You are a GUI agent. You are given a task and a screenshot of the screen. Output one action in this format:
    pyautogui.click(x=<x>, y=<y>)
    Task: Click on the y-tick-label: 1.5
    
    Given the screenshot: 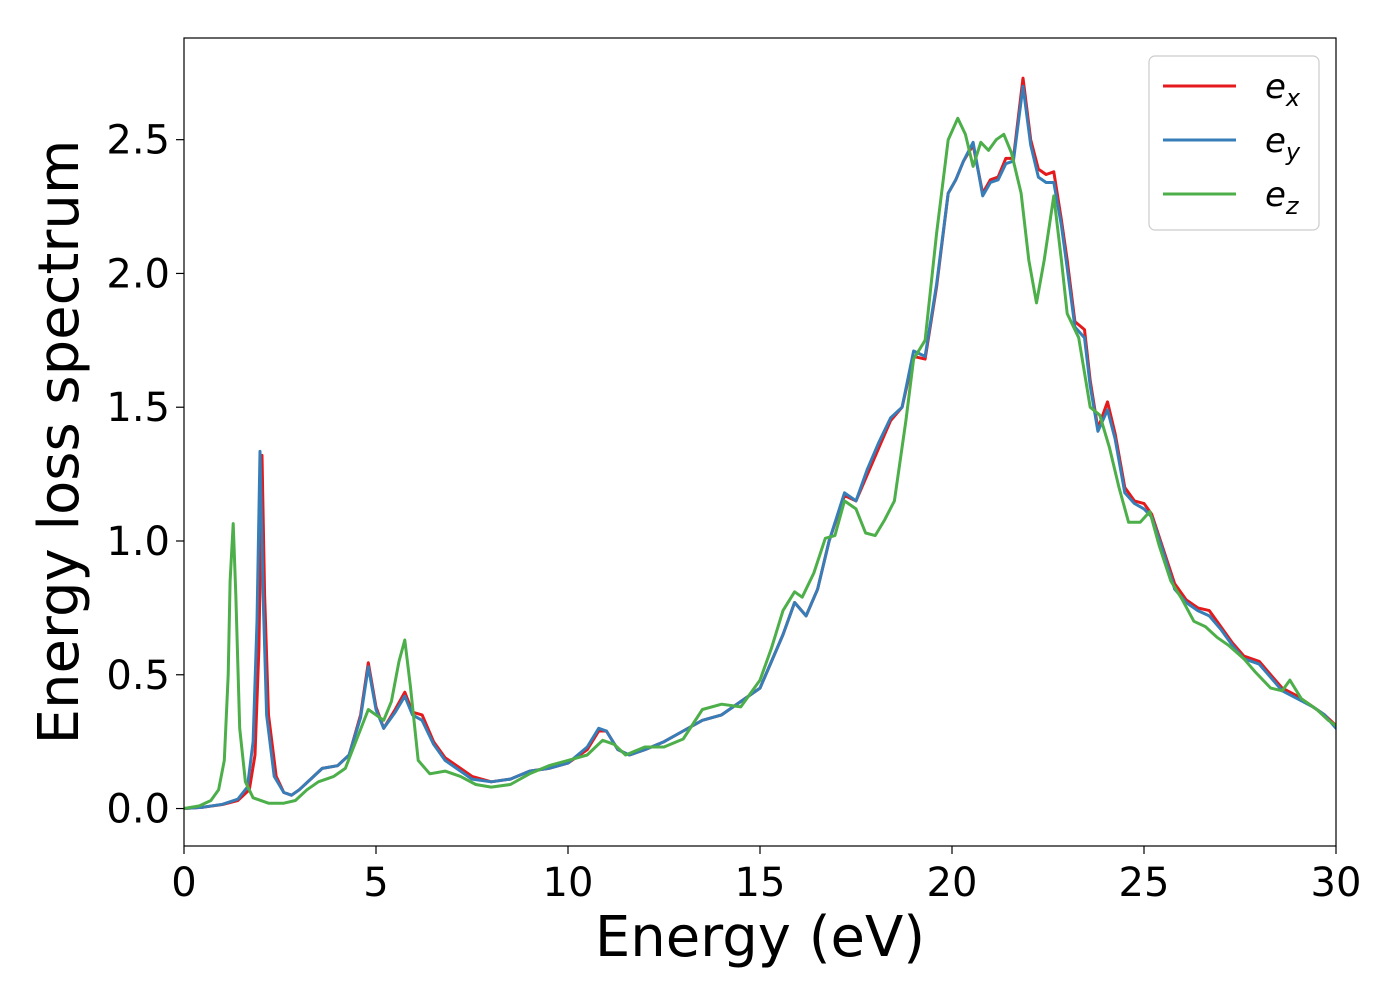 What is the action you would take?
    pyautogui.click(x=138, y=408)
    